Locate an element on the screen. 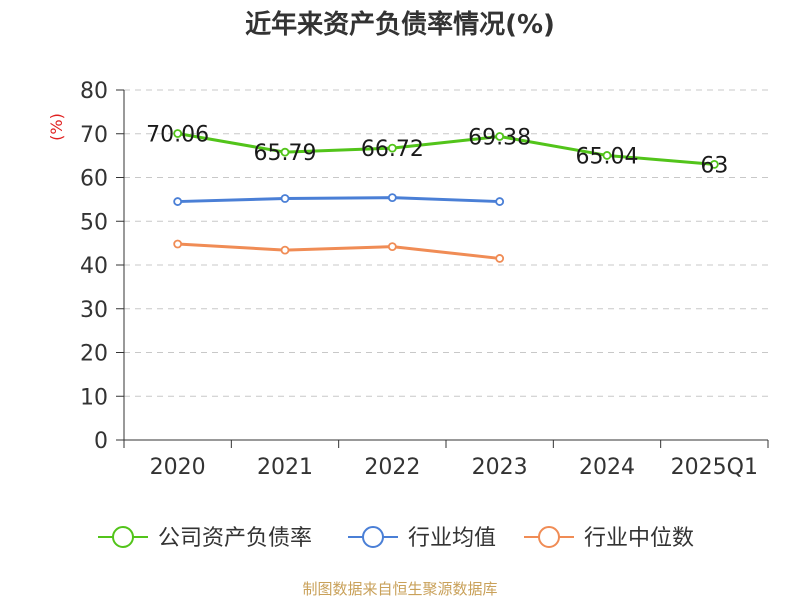  legend-label: 公司资产负债率 is located at coordinates (235, 538).